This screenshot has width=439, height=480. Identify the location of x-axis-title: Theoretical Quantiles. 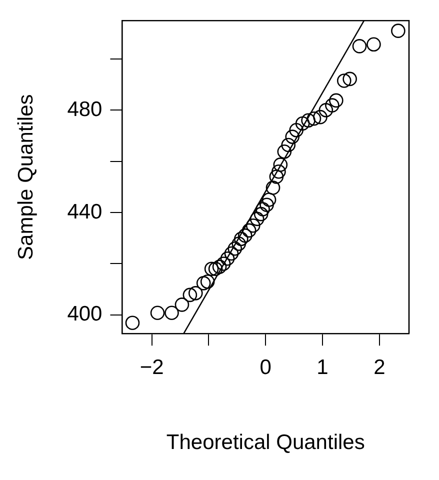
(265, 442).